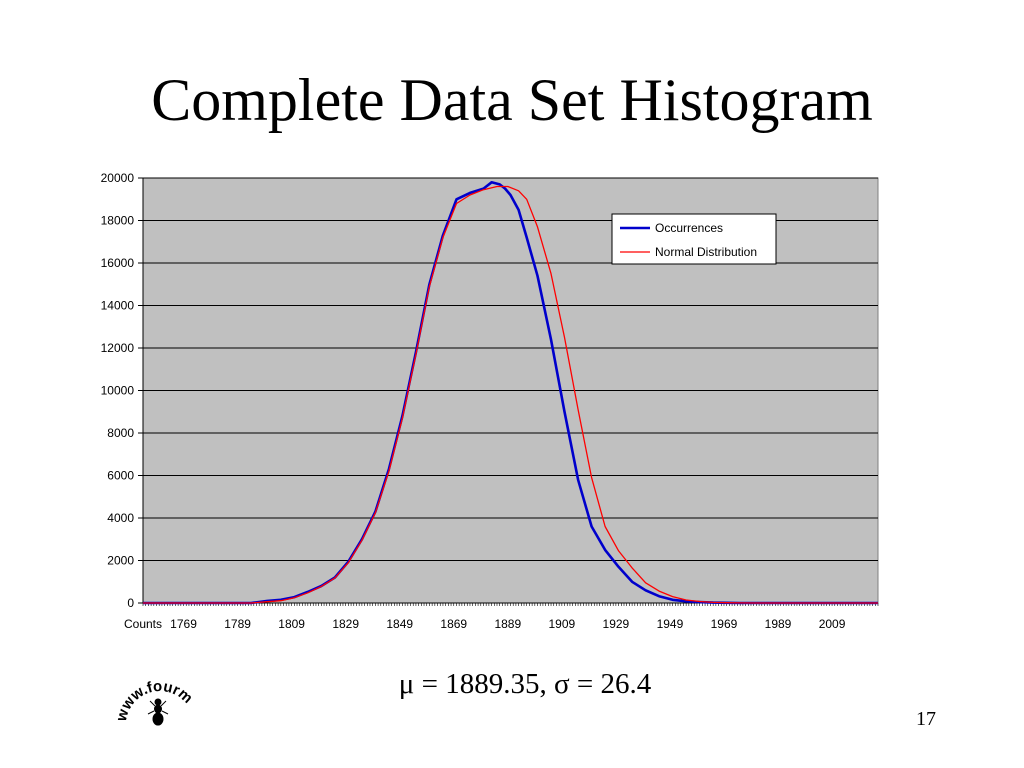 This screenshot has height=768, width=1024. I want to click on y-tick-label: 8000, so click(120, 433).